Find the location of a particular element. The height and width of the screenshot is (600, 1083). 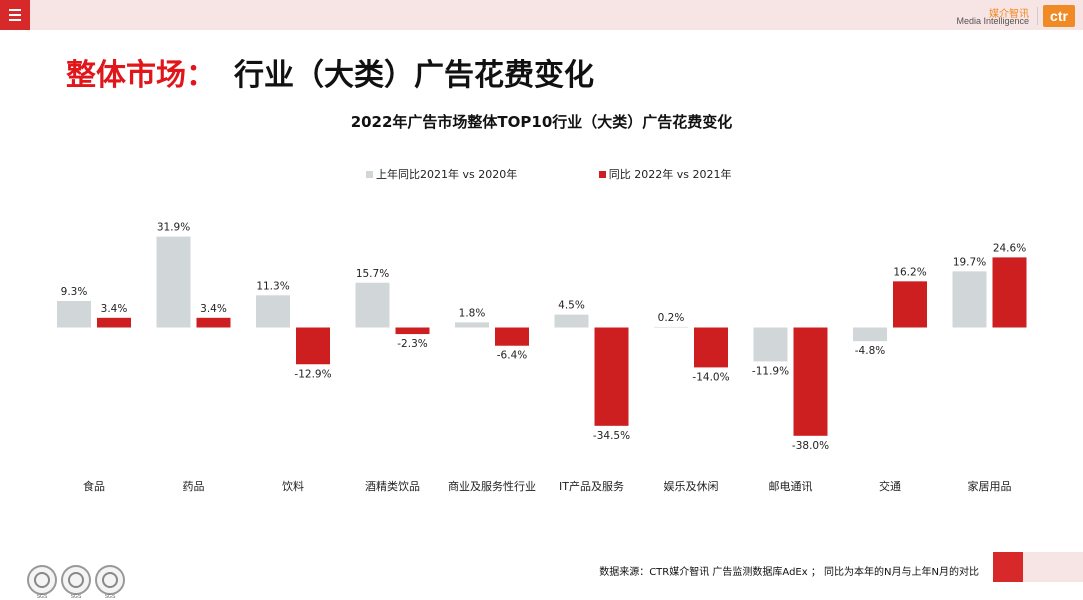

ctr-logo-mark: ctr is located at coordinates (1059, 16).